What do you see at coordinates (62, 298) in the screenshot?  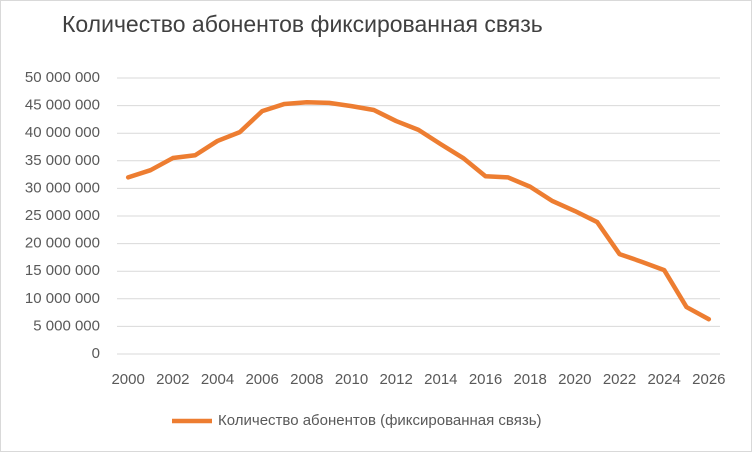 I see `y-tick-label: 10 000 000` at bounding box center [62, 298].